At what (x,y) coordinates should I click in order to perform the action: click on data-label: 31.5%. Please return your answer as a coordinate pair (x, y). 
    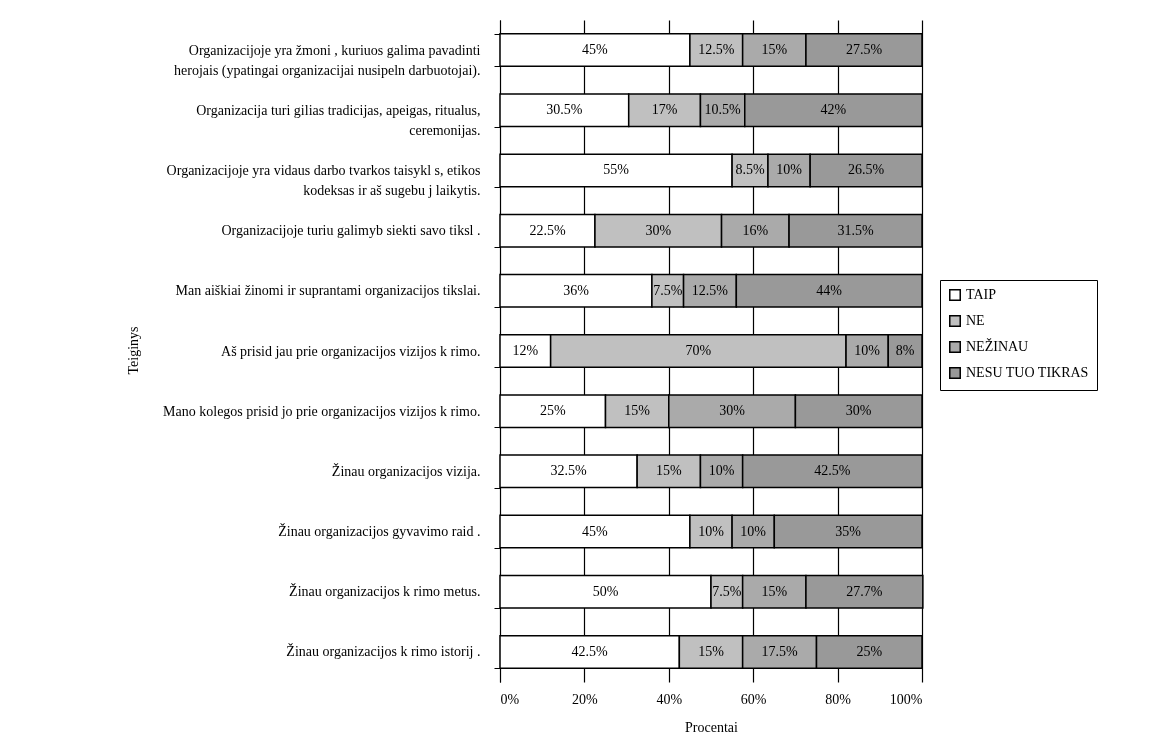
    Looking at the image, I should click on (855, 230).